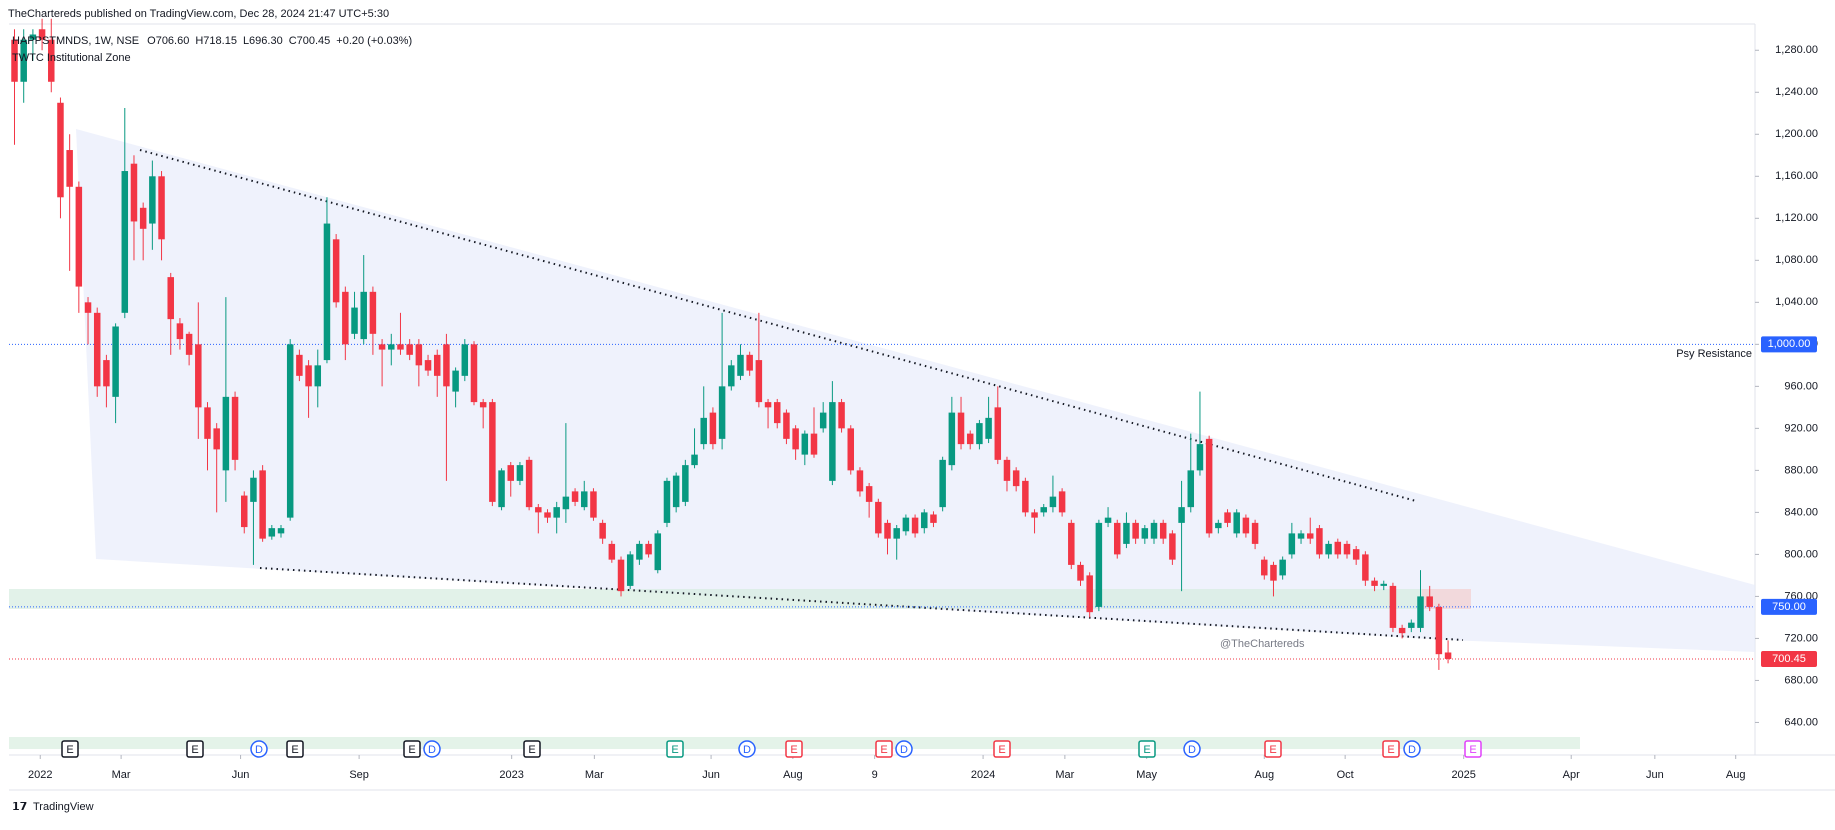  What do you see at coordinates (1714, 354) in the screenshot?
I see `price-line-note: Psy Resistance` at bounding box center [1714, 354].